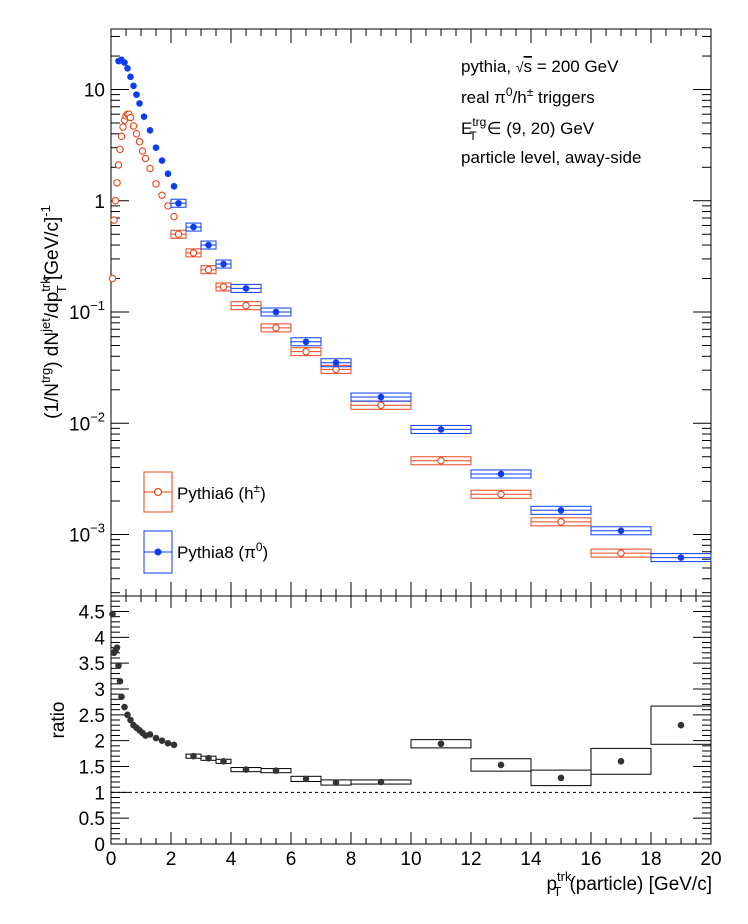 Image resolution: width=748 pixels, height=924 pixels. Describe the element at coordinates (540, 66) in the screenshot. I see `annotation-energy: pythia, √s = 200 GeV` at that location.